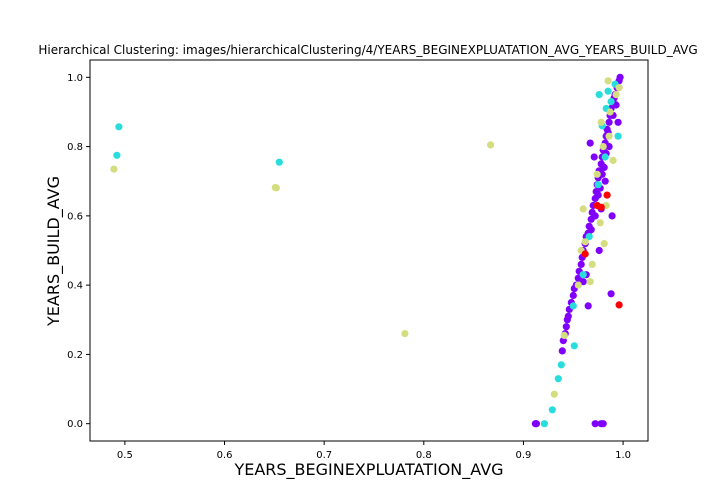 Image resolution: width=720 pixels, height=504 pixels. What do you see at coordinates (424, 455) in the screenshot?
I see `x-tick-label: 0.8` at bounding box center [424, 455].